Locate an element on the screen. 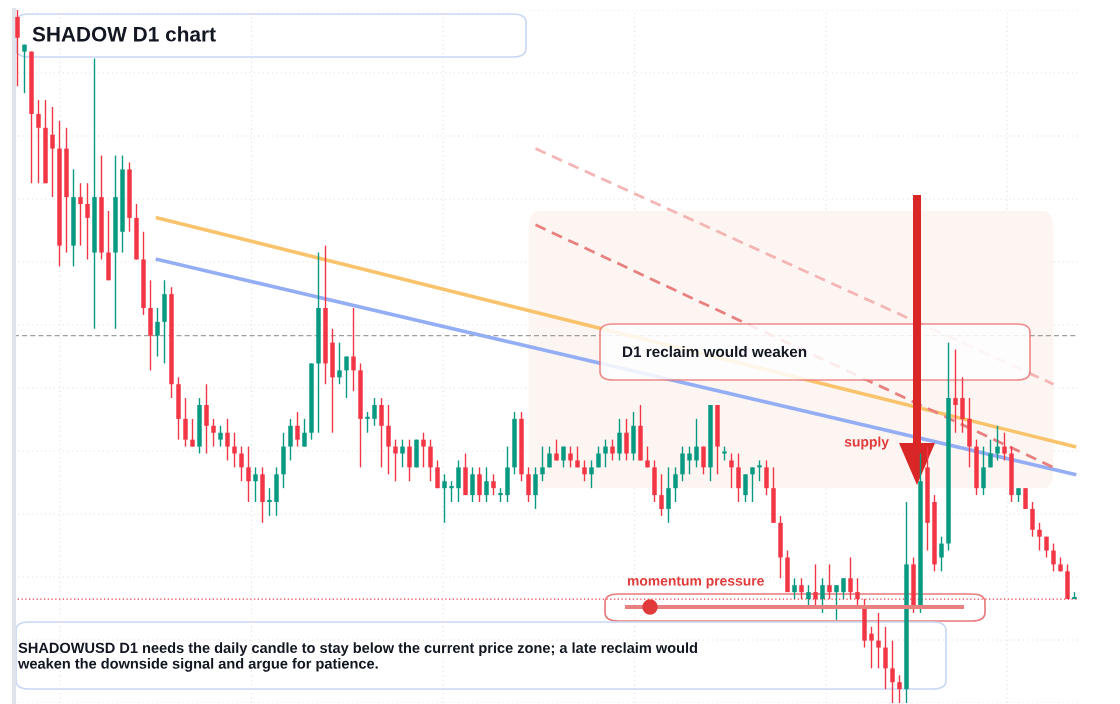 This screenshot has height=704, width=1120. annotation: momentum pressure is located at coordinates (695, 582).